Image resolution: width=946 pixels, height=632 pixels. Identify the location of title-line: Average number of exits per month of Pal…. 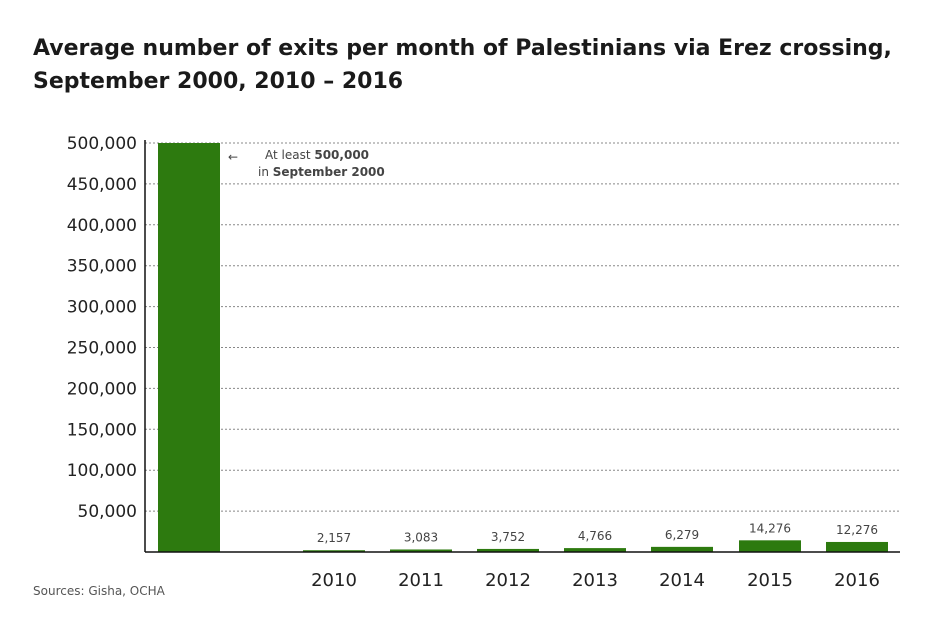
(462, 48).